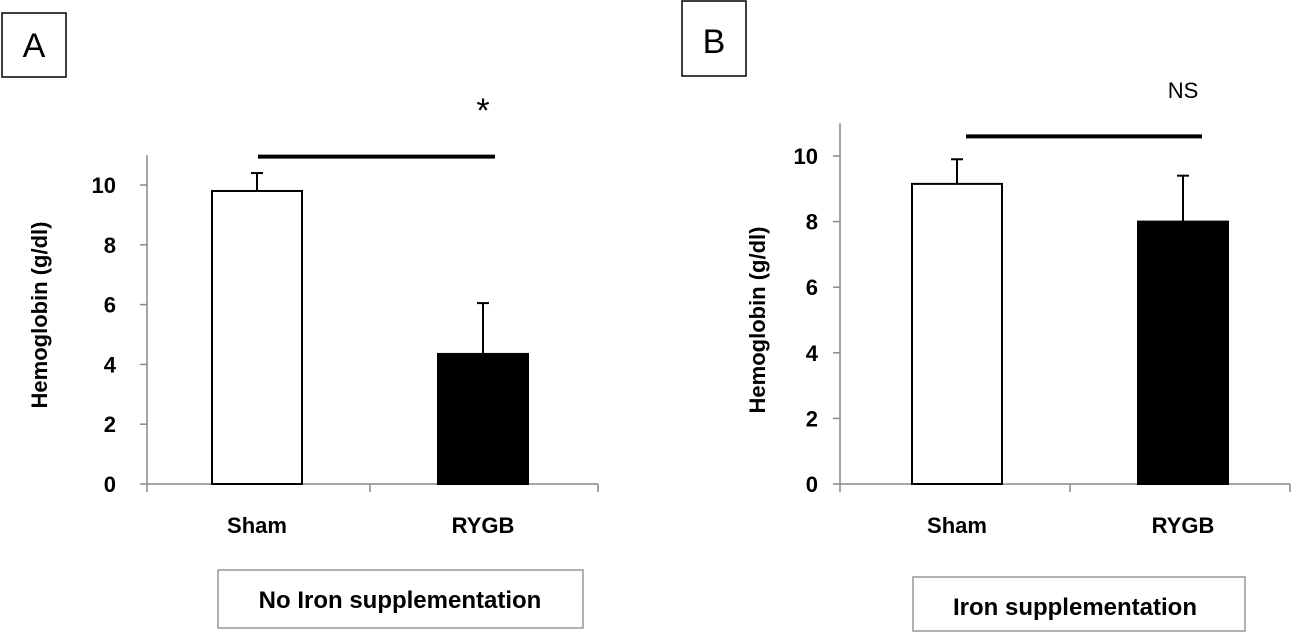 This screenshot has height=633, width=1300. I want to click on significance-label: NS, so click(1183, 90).